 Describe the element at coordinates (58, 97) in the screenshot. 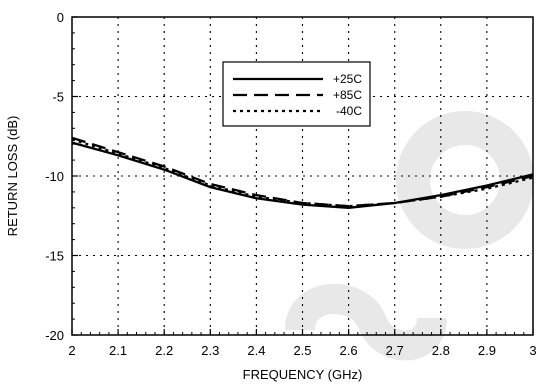

I see `y-tick-label: -5` at that location.